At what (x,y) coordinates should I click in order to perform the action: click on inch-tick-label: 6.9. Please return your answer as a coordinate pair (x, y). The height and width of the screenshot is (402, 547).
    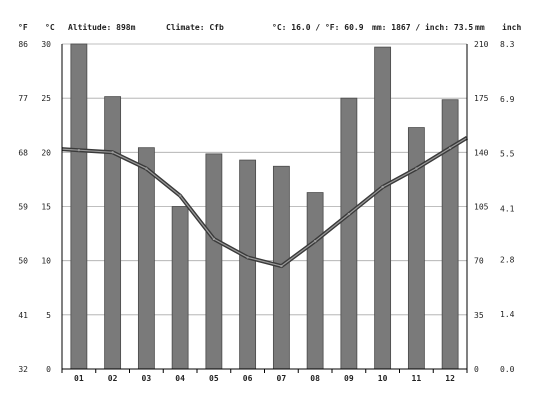
    Looking at the image, I should click on (507, 99).